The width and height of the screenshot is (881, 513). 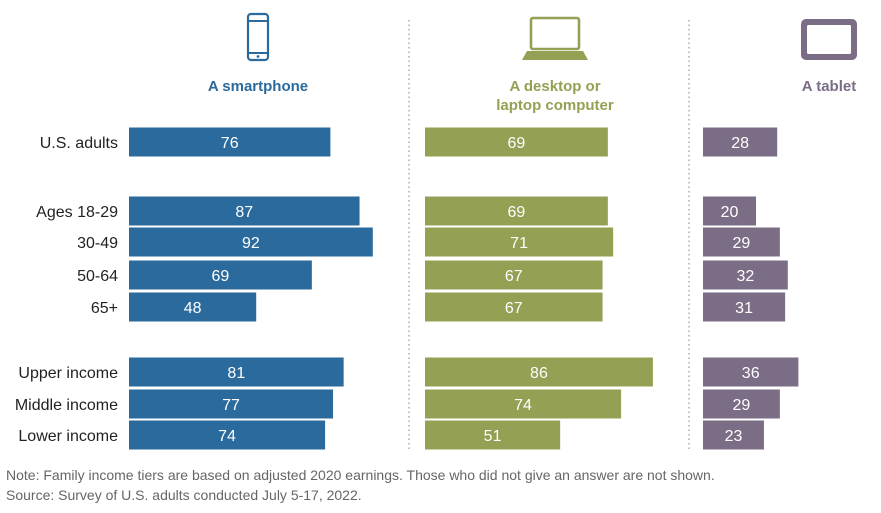 I want to click on bar-value-label: 77, so click(x=231, y=405).